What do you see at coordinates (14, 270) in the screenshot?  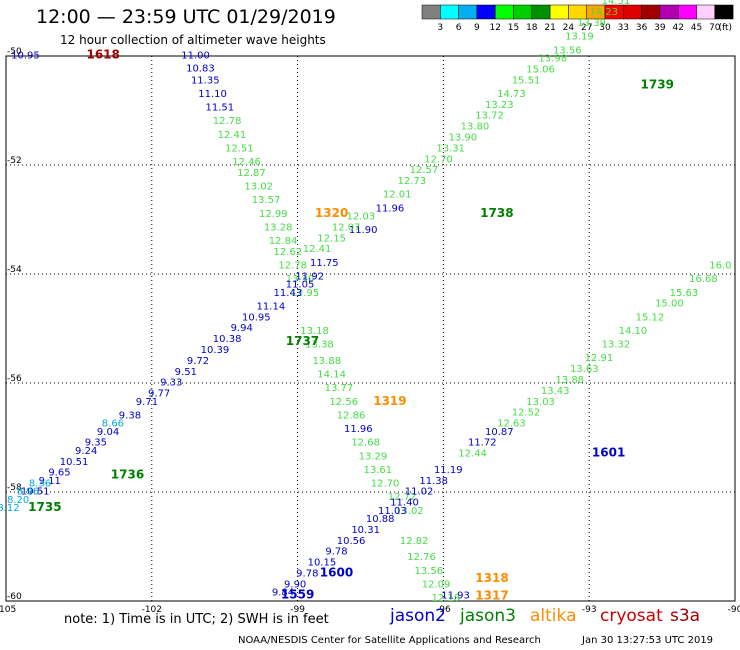 I see `lat-tick-label: -54` at bounding box center [14, 270].